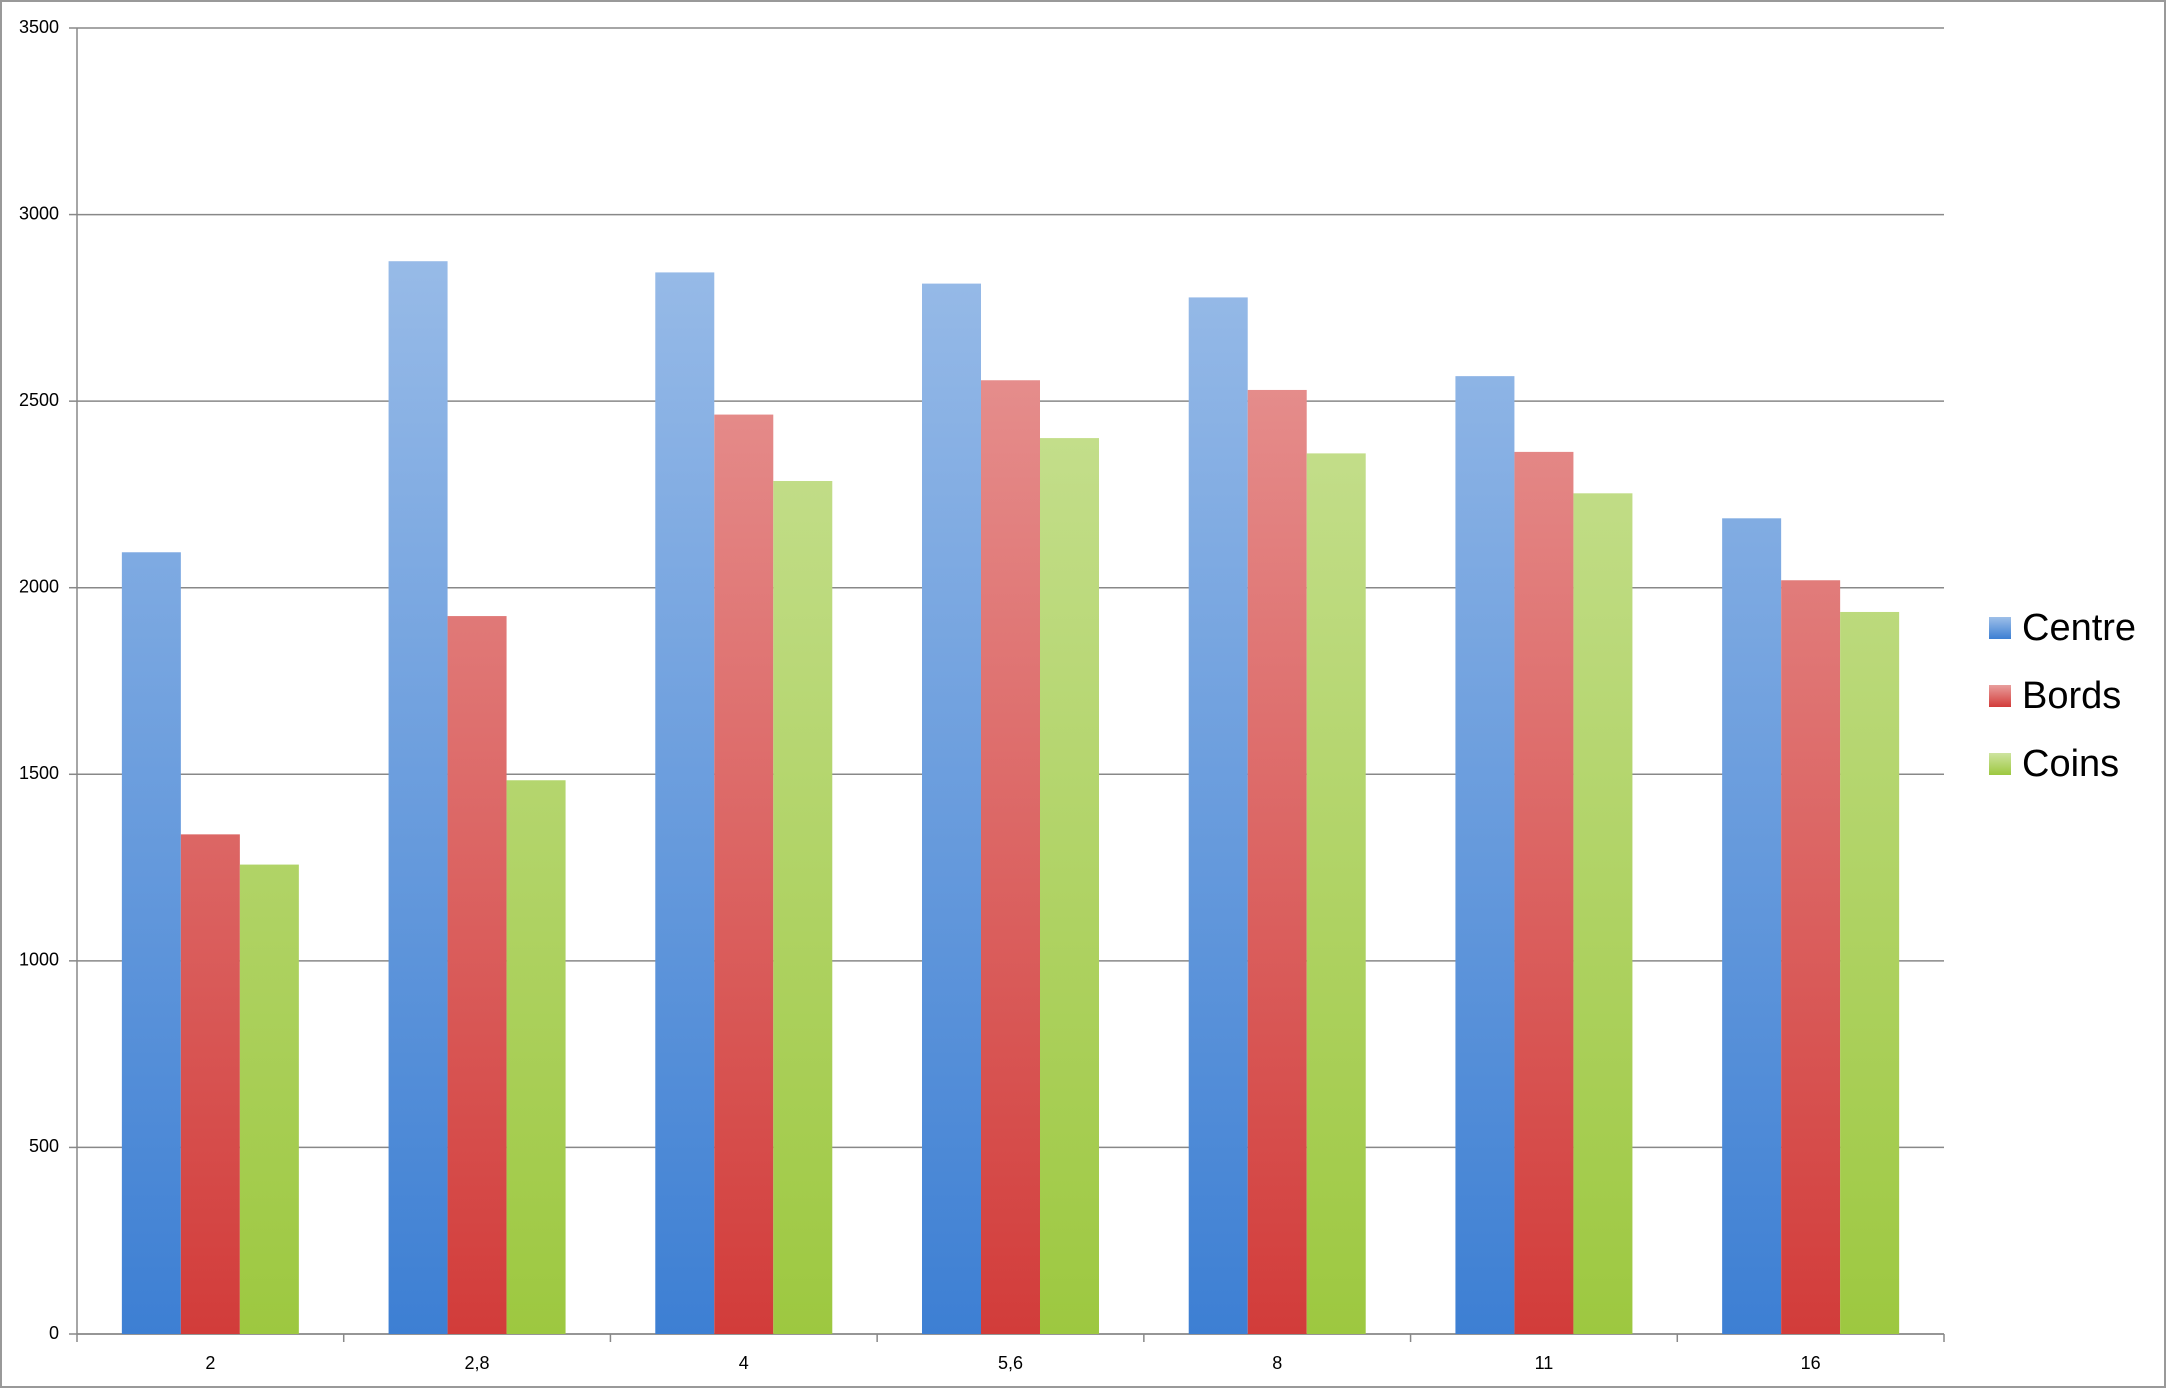 The height and width of the screenshot is (1388, 2166). I want to click on y-tick-label: 3000, so click(39, 213).